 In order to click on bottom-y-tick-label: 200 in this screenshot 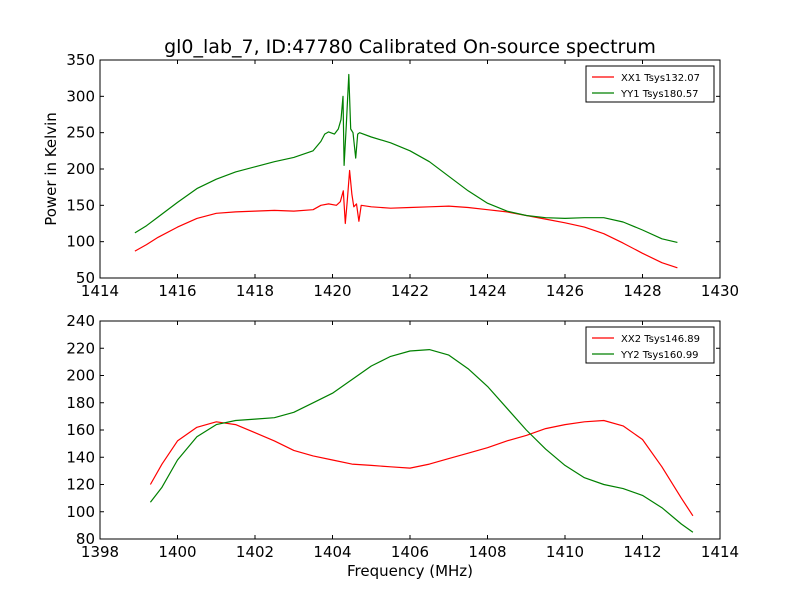, I will do `click(80, 376)`.